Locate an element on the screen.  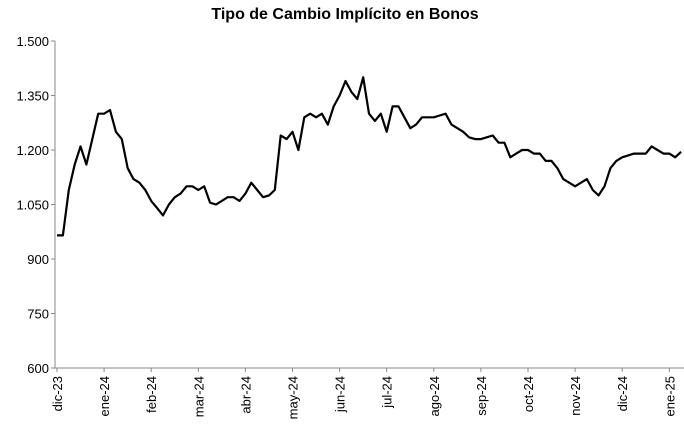
y-tick-label: 750 is located at coordinates (38, 314).